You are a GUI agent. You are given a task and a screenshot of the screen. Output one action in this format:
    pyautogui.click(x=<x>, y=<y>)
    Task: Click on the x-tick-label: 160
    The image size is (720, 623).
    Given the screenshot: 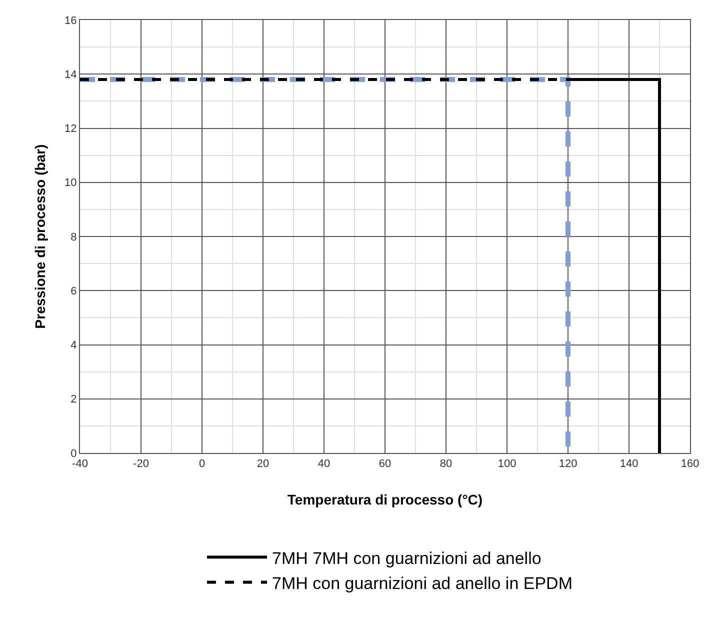 What is the action you would take?
    pyautogui.click(x=690, y=464)
    